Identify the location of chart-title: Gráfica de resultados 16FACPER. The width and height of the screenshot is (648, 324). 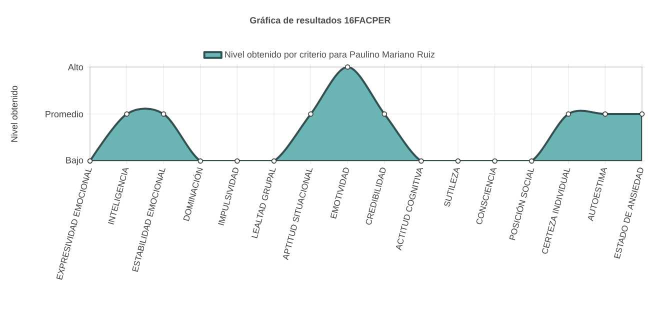
(320, 20).